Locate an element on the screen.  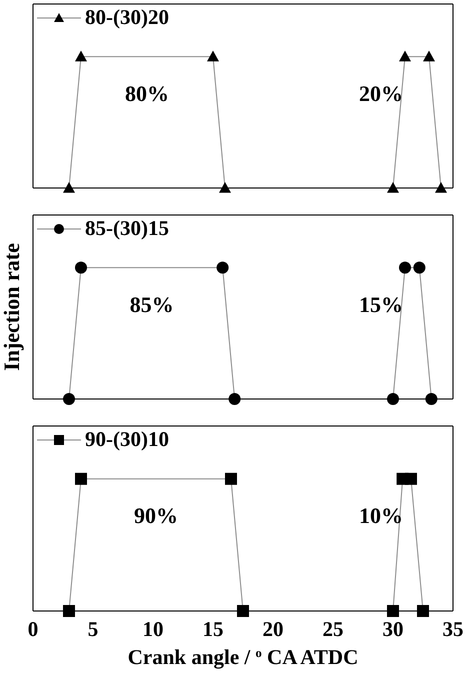
annotation: 15% is located at coordinates (381, 305).